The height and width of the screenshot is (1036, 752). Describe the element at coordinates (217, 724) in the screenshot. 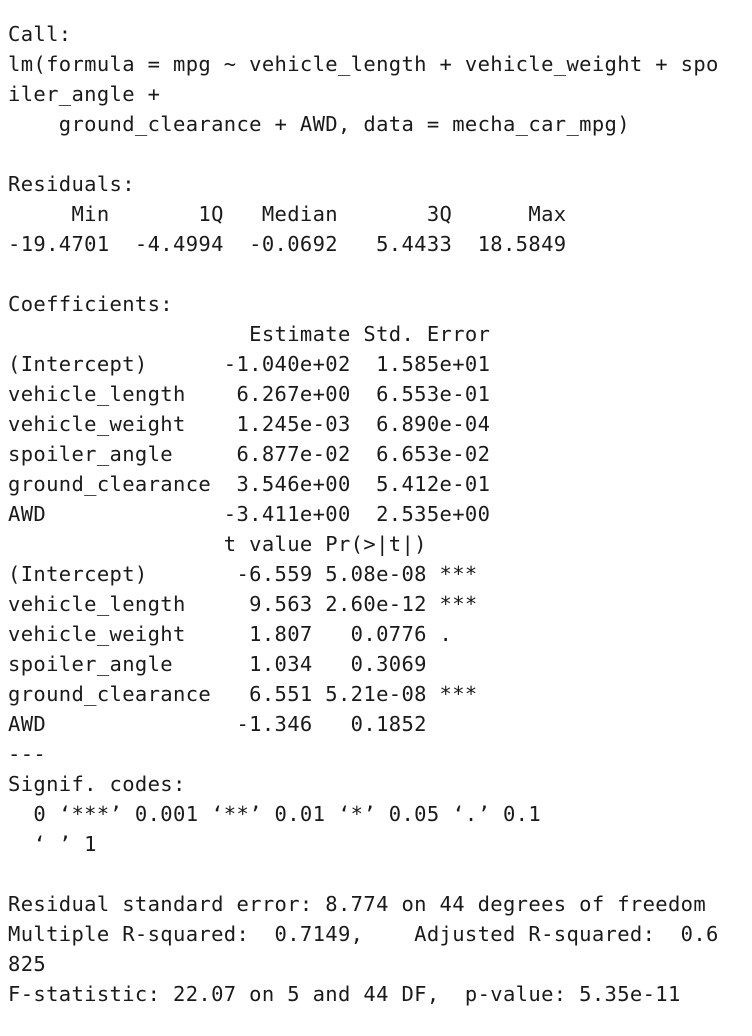

I see `coefficient-row: AWD -1.346 0.1852` at that location.